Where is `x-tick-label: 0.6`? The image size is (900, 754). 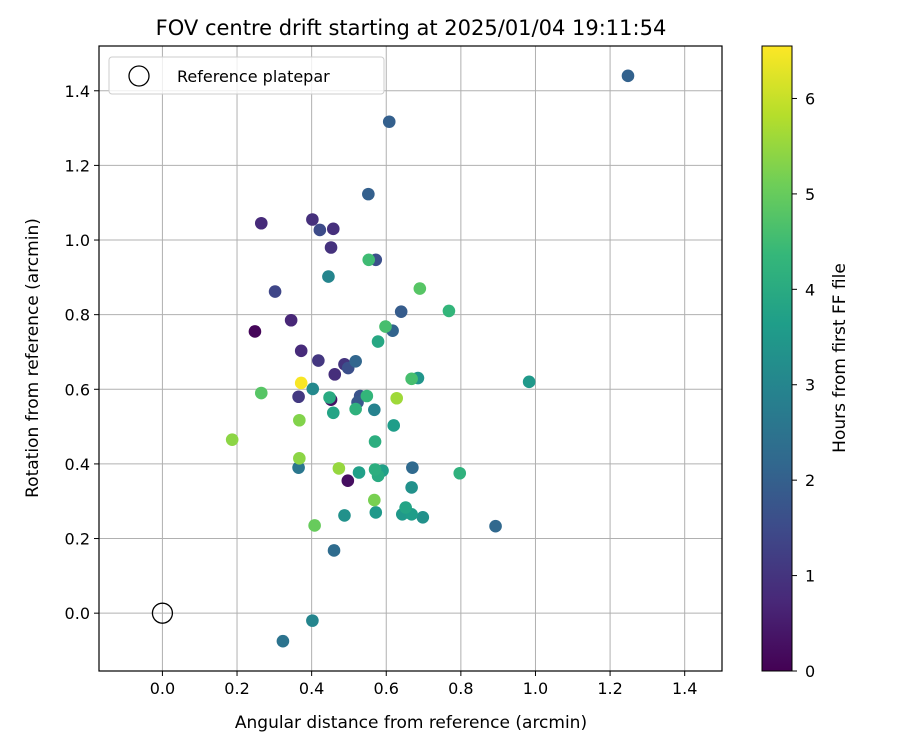
x-tick-label: 0.6 is located at coordinates (386, 688).